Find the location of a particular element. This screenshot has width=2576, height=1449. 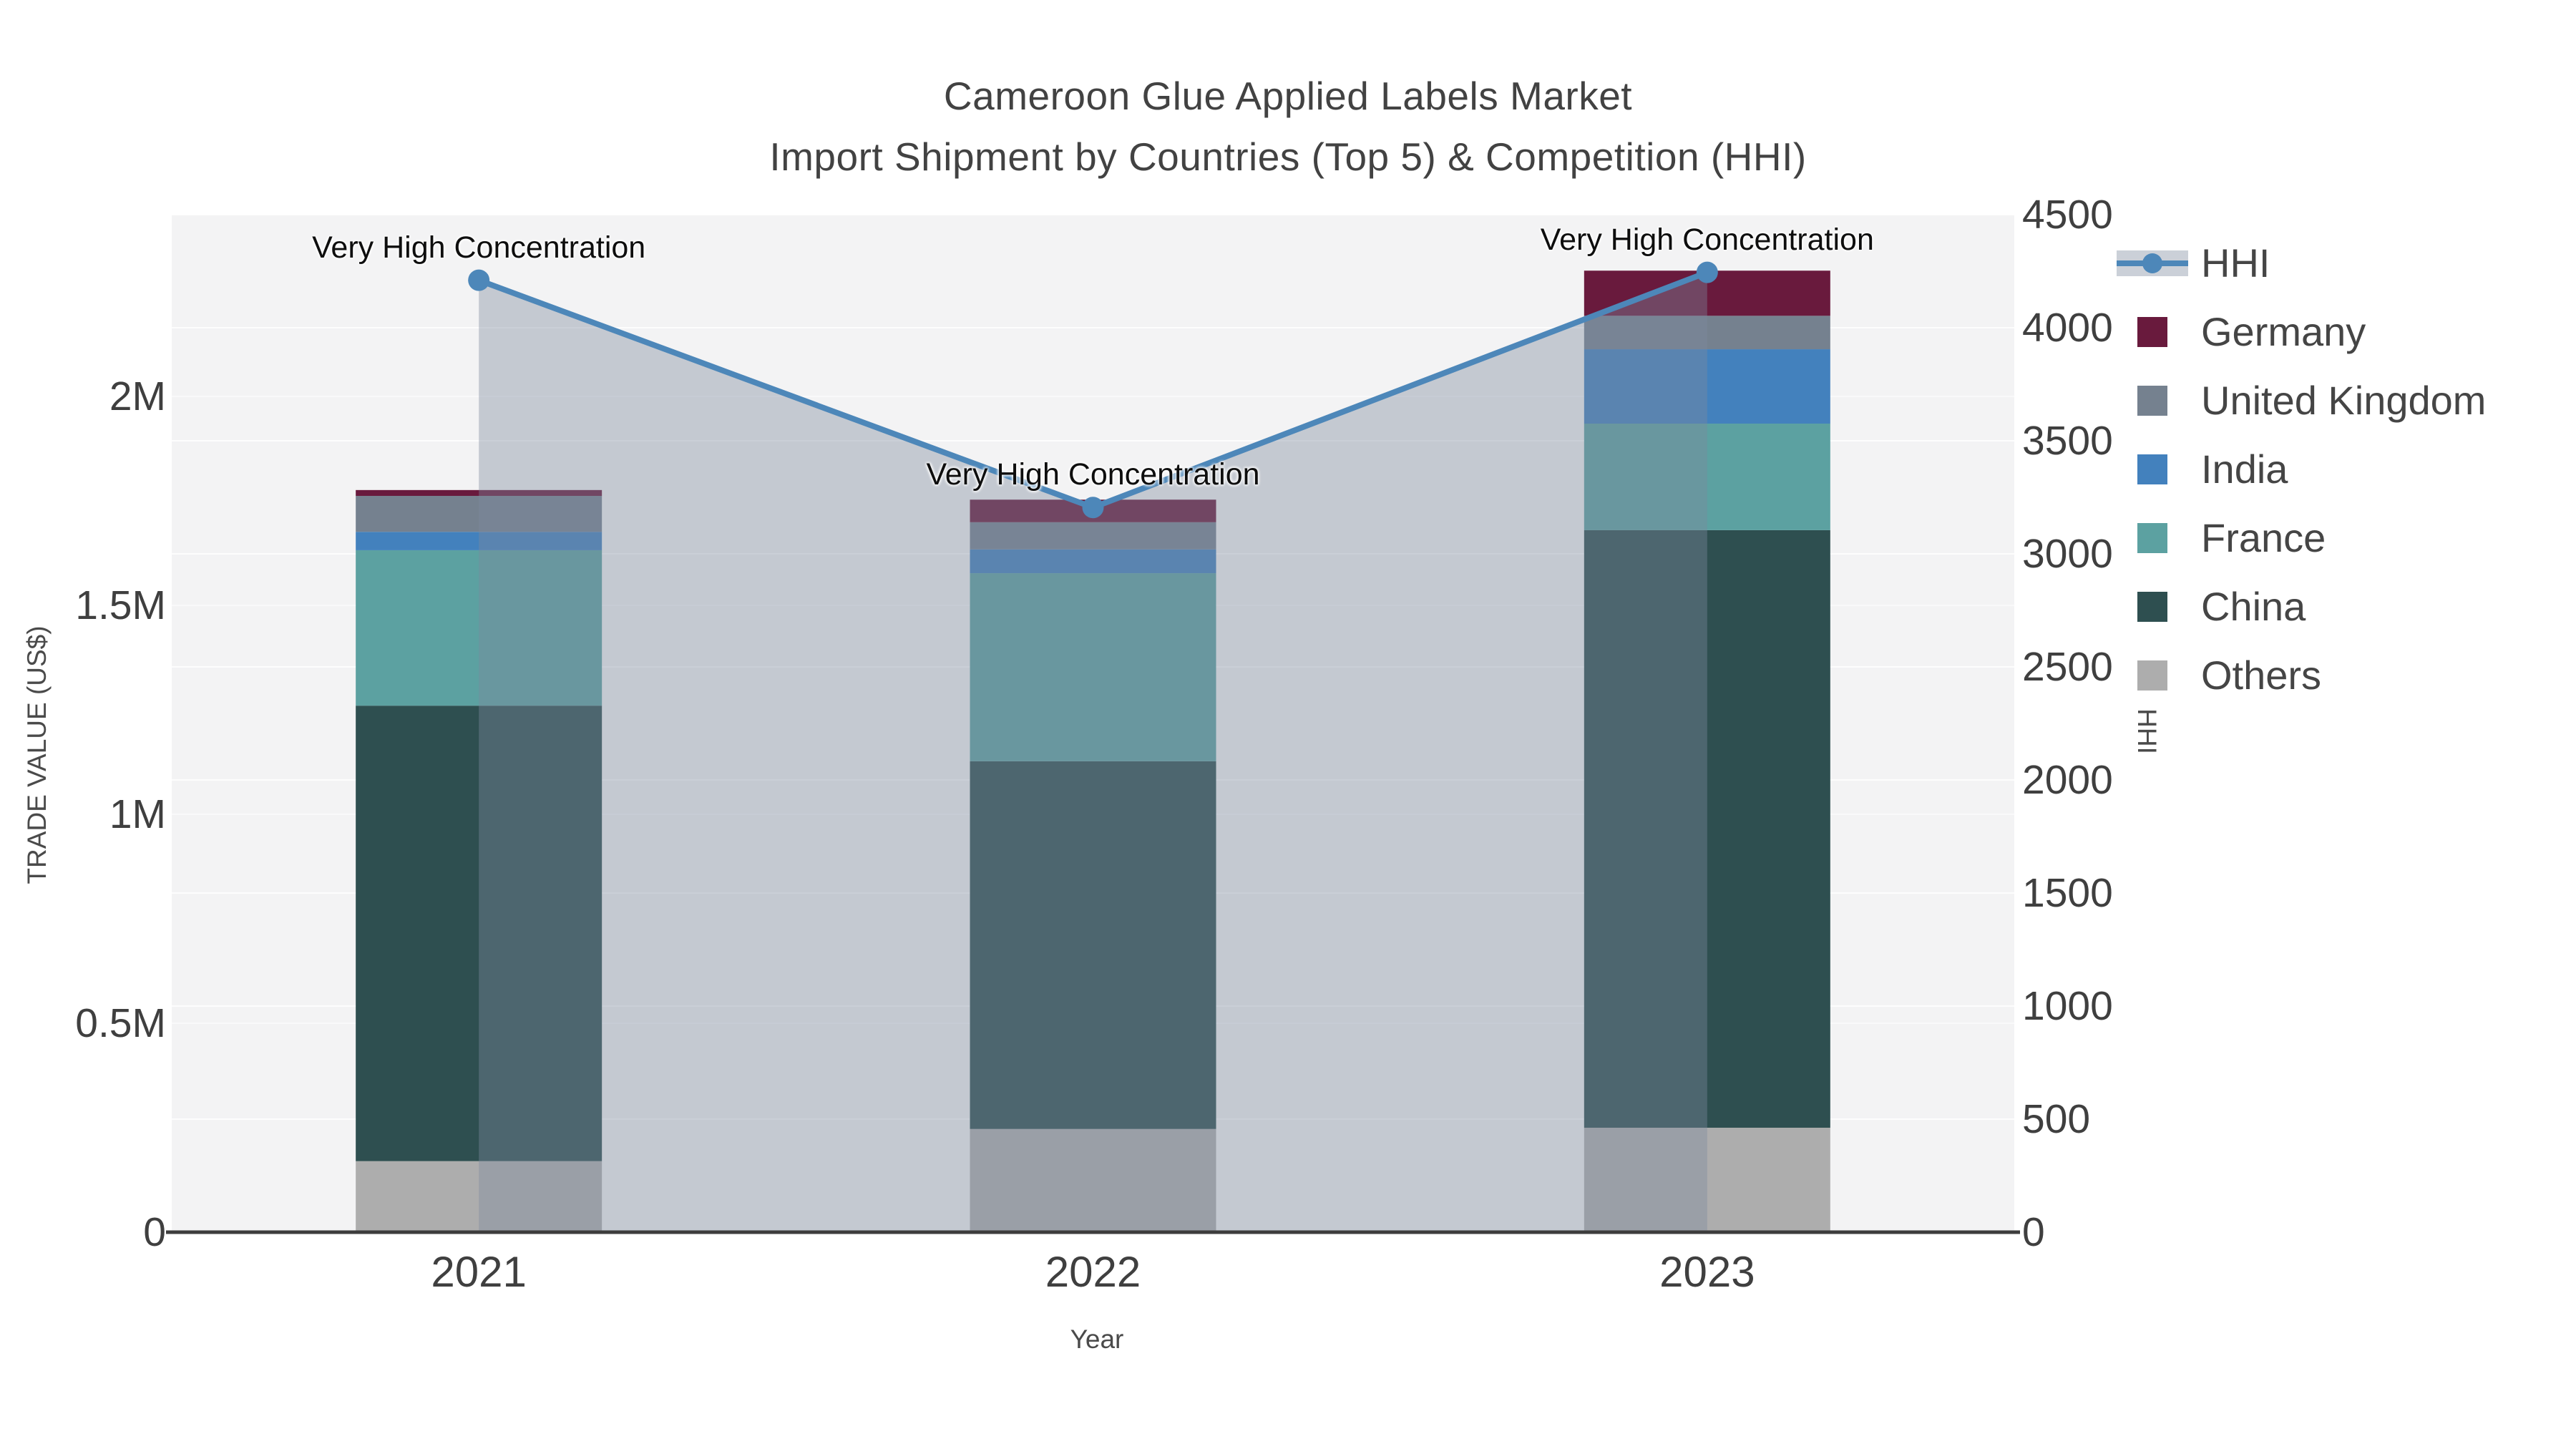

bar-2023-others is located at coordinates (1707, 1180).